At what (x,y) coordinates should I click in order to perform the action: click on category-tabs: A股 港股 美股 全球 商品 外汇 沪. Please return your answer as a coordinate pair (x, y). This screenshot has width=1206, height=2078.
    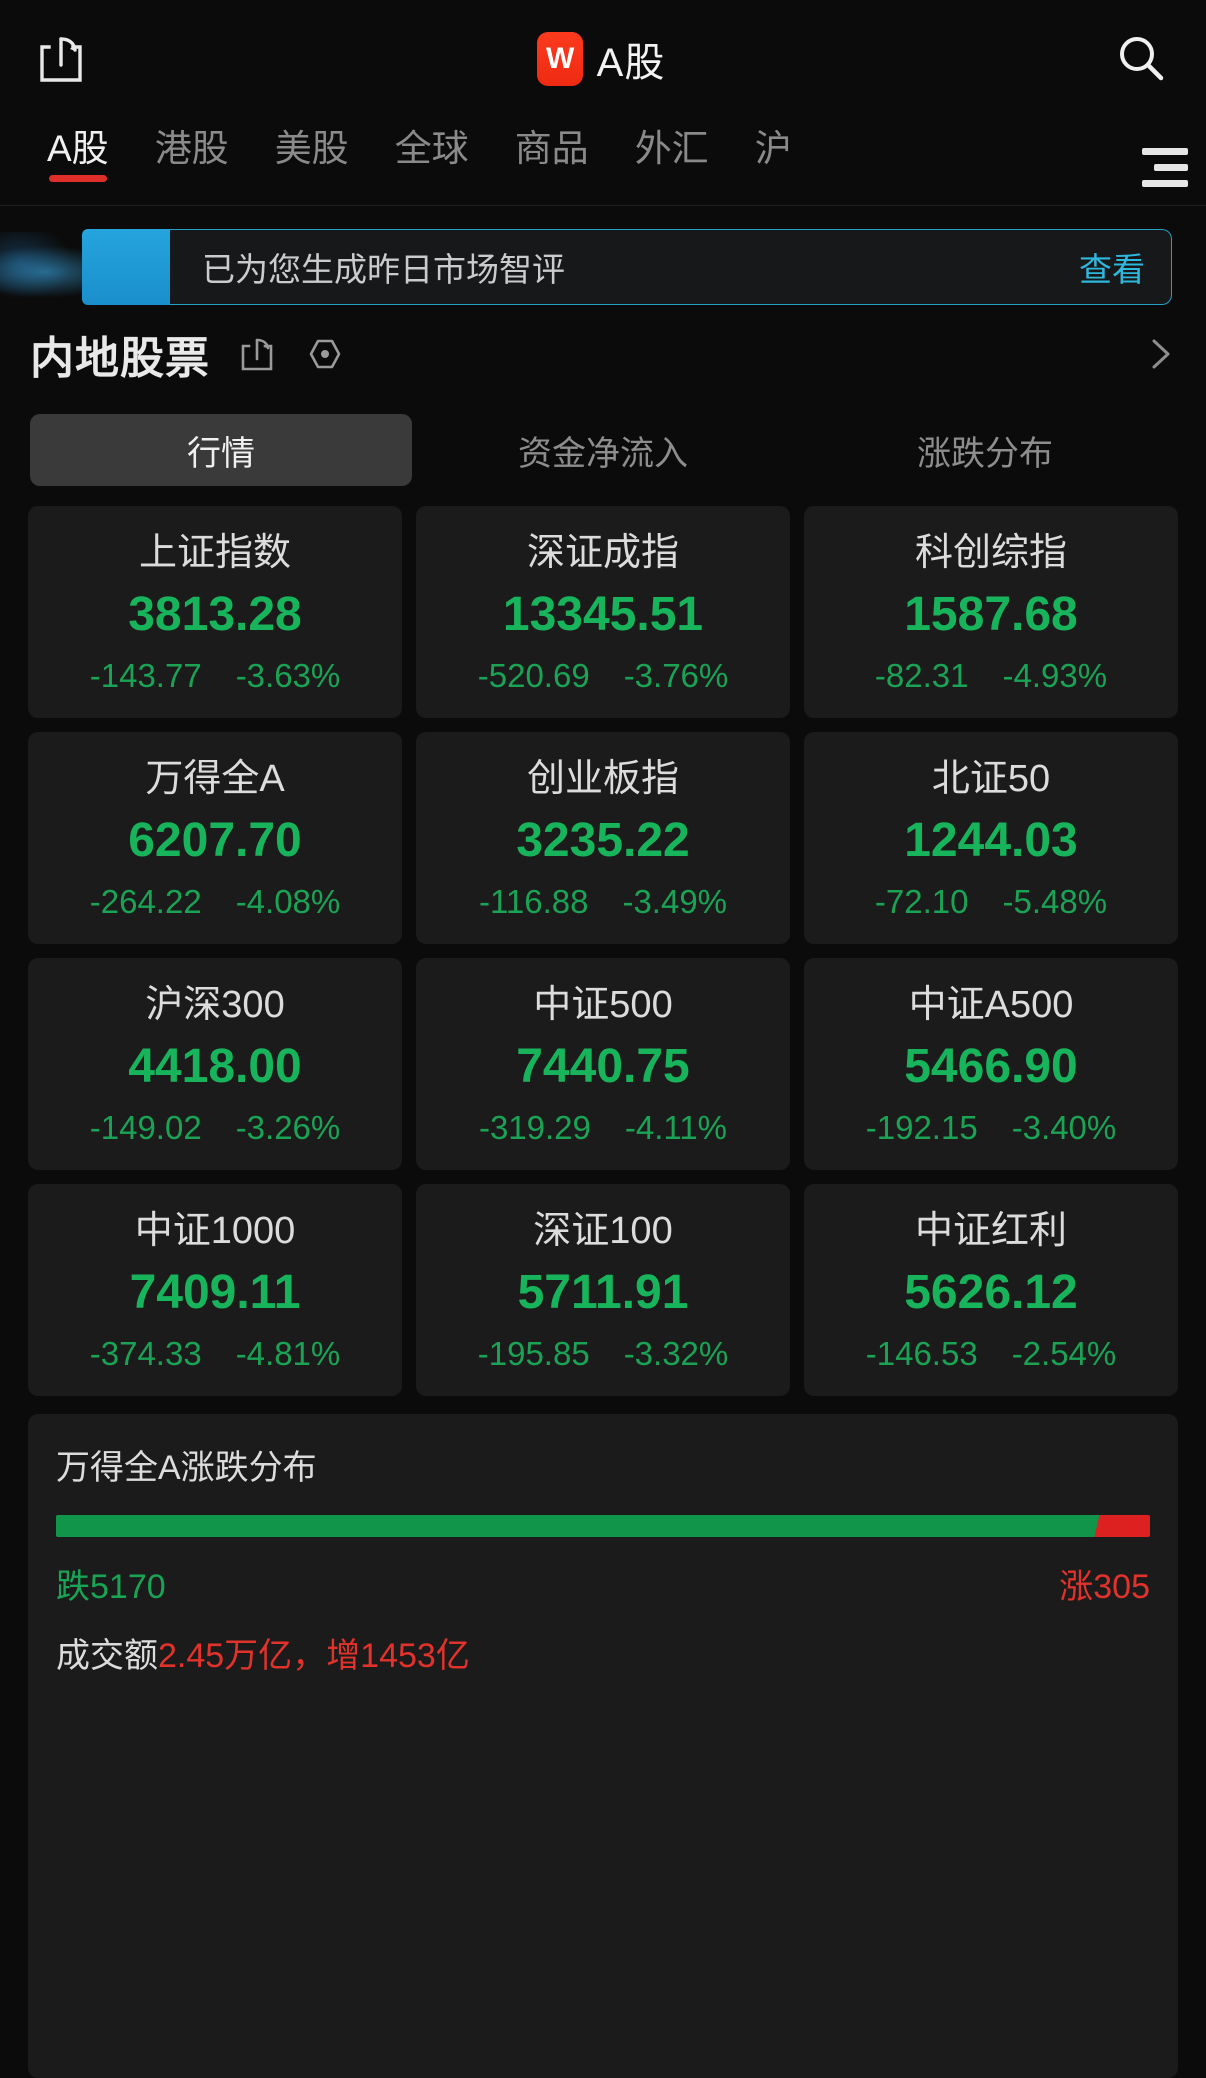
    Looking at the image, I should click on (603, 162).